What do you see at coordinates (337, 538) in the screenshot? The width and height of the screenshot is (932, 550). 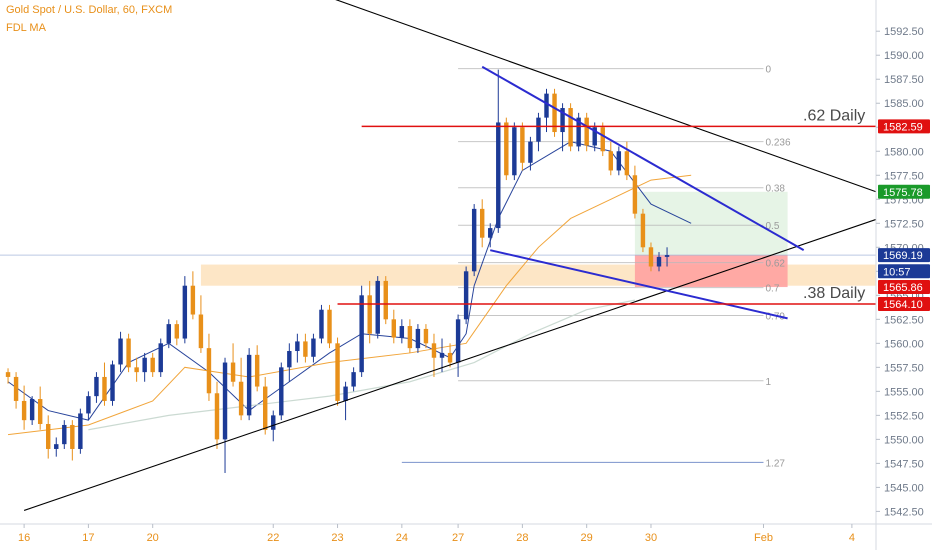 I see `time-tick-label: 23` at bounding box center [337, 538].